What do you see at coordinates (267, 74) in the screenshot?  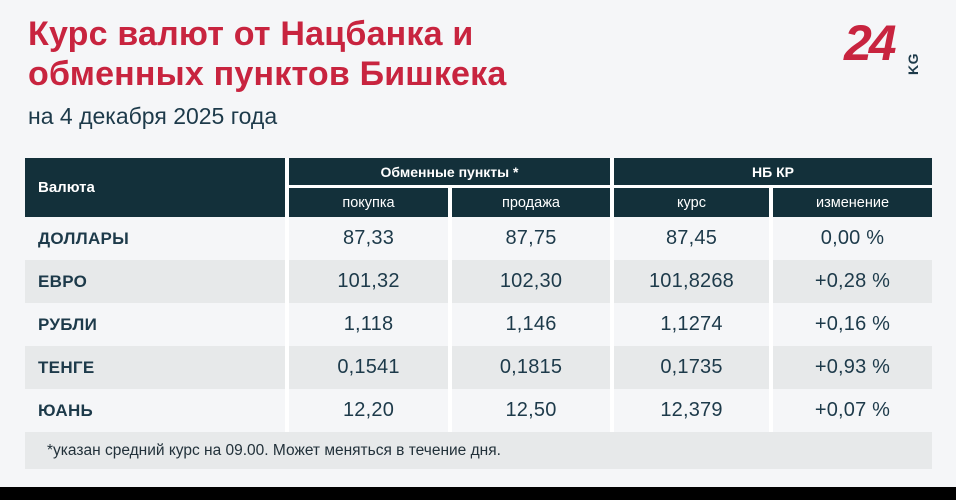 I see `page-title-line2: обменных пунктов Бишкека` at bounding box center [267, 74].